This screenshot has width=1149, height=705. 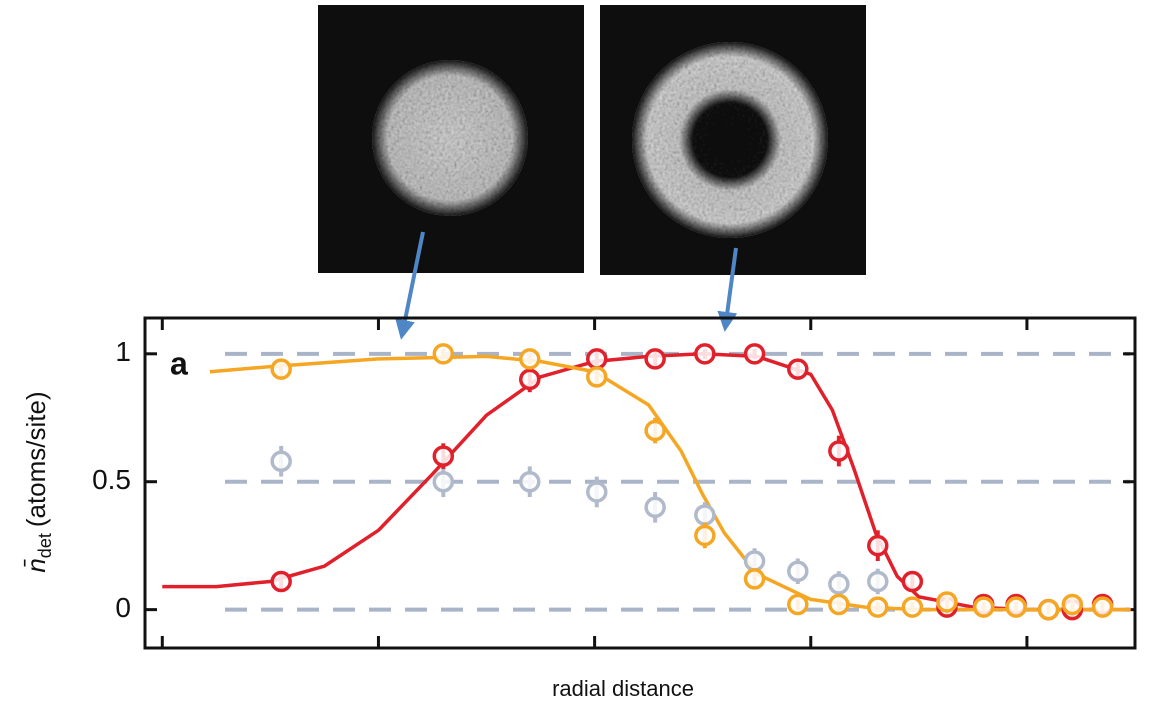 What do you see at coordinates (179, 363) in the screenshot?
I see `panel-label: a` at bounding box center [179, 363].